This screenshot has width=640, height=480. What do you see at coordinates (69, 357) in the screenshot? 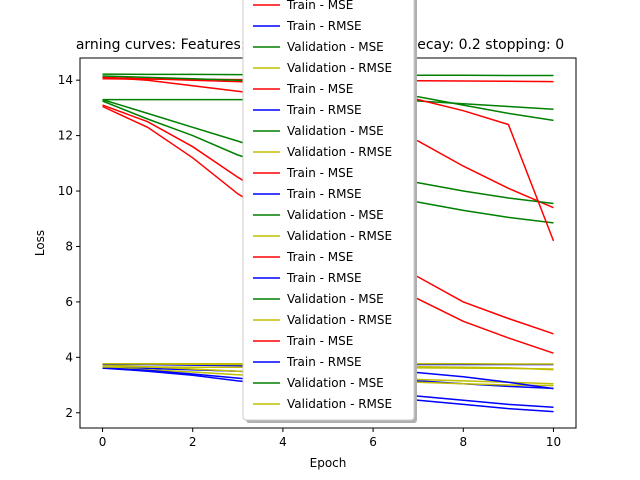
I see `y-tick-label: 4` at bounding box center [69, 357].